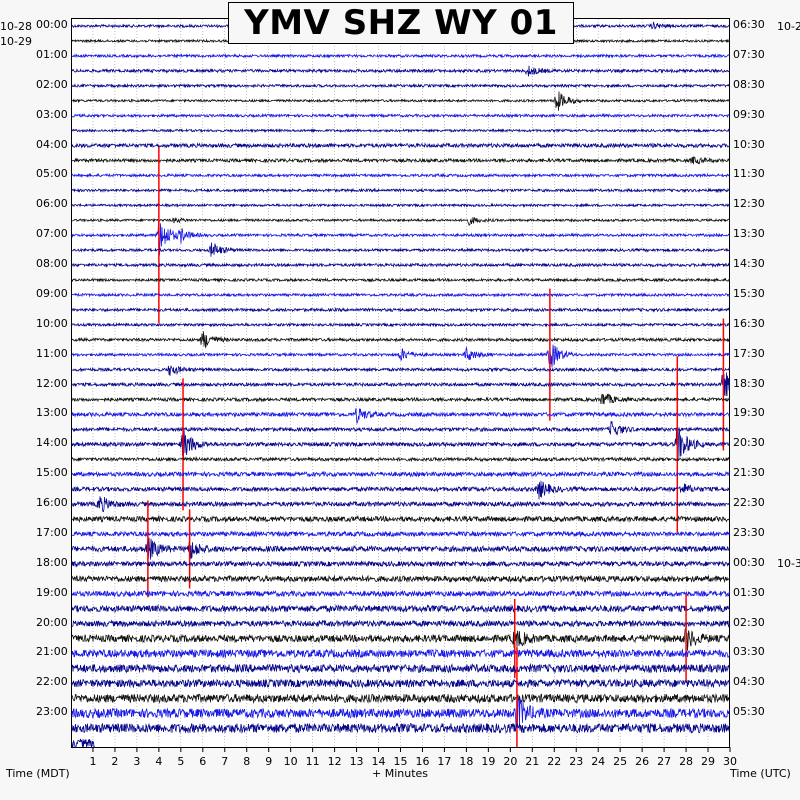  What do you see at coordinates (642, 761) in the screenshot?
I see `x-tick-label: 26` at bounding box center [642, 761].